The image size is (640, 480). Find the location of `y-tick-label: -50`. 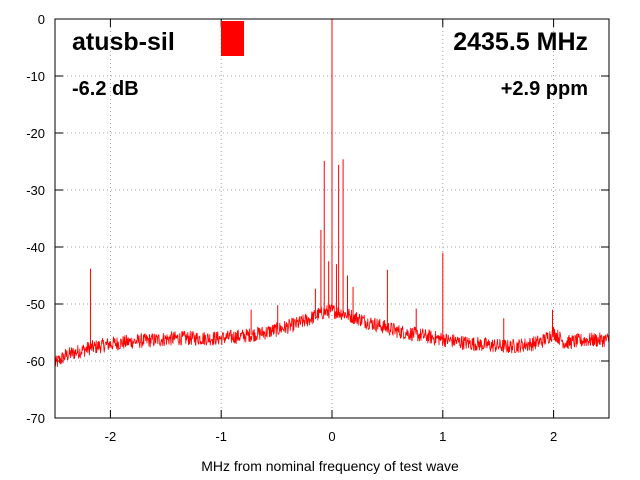

y-tick-label: -50 is located at coordinates (35, 304).